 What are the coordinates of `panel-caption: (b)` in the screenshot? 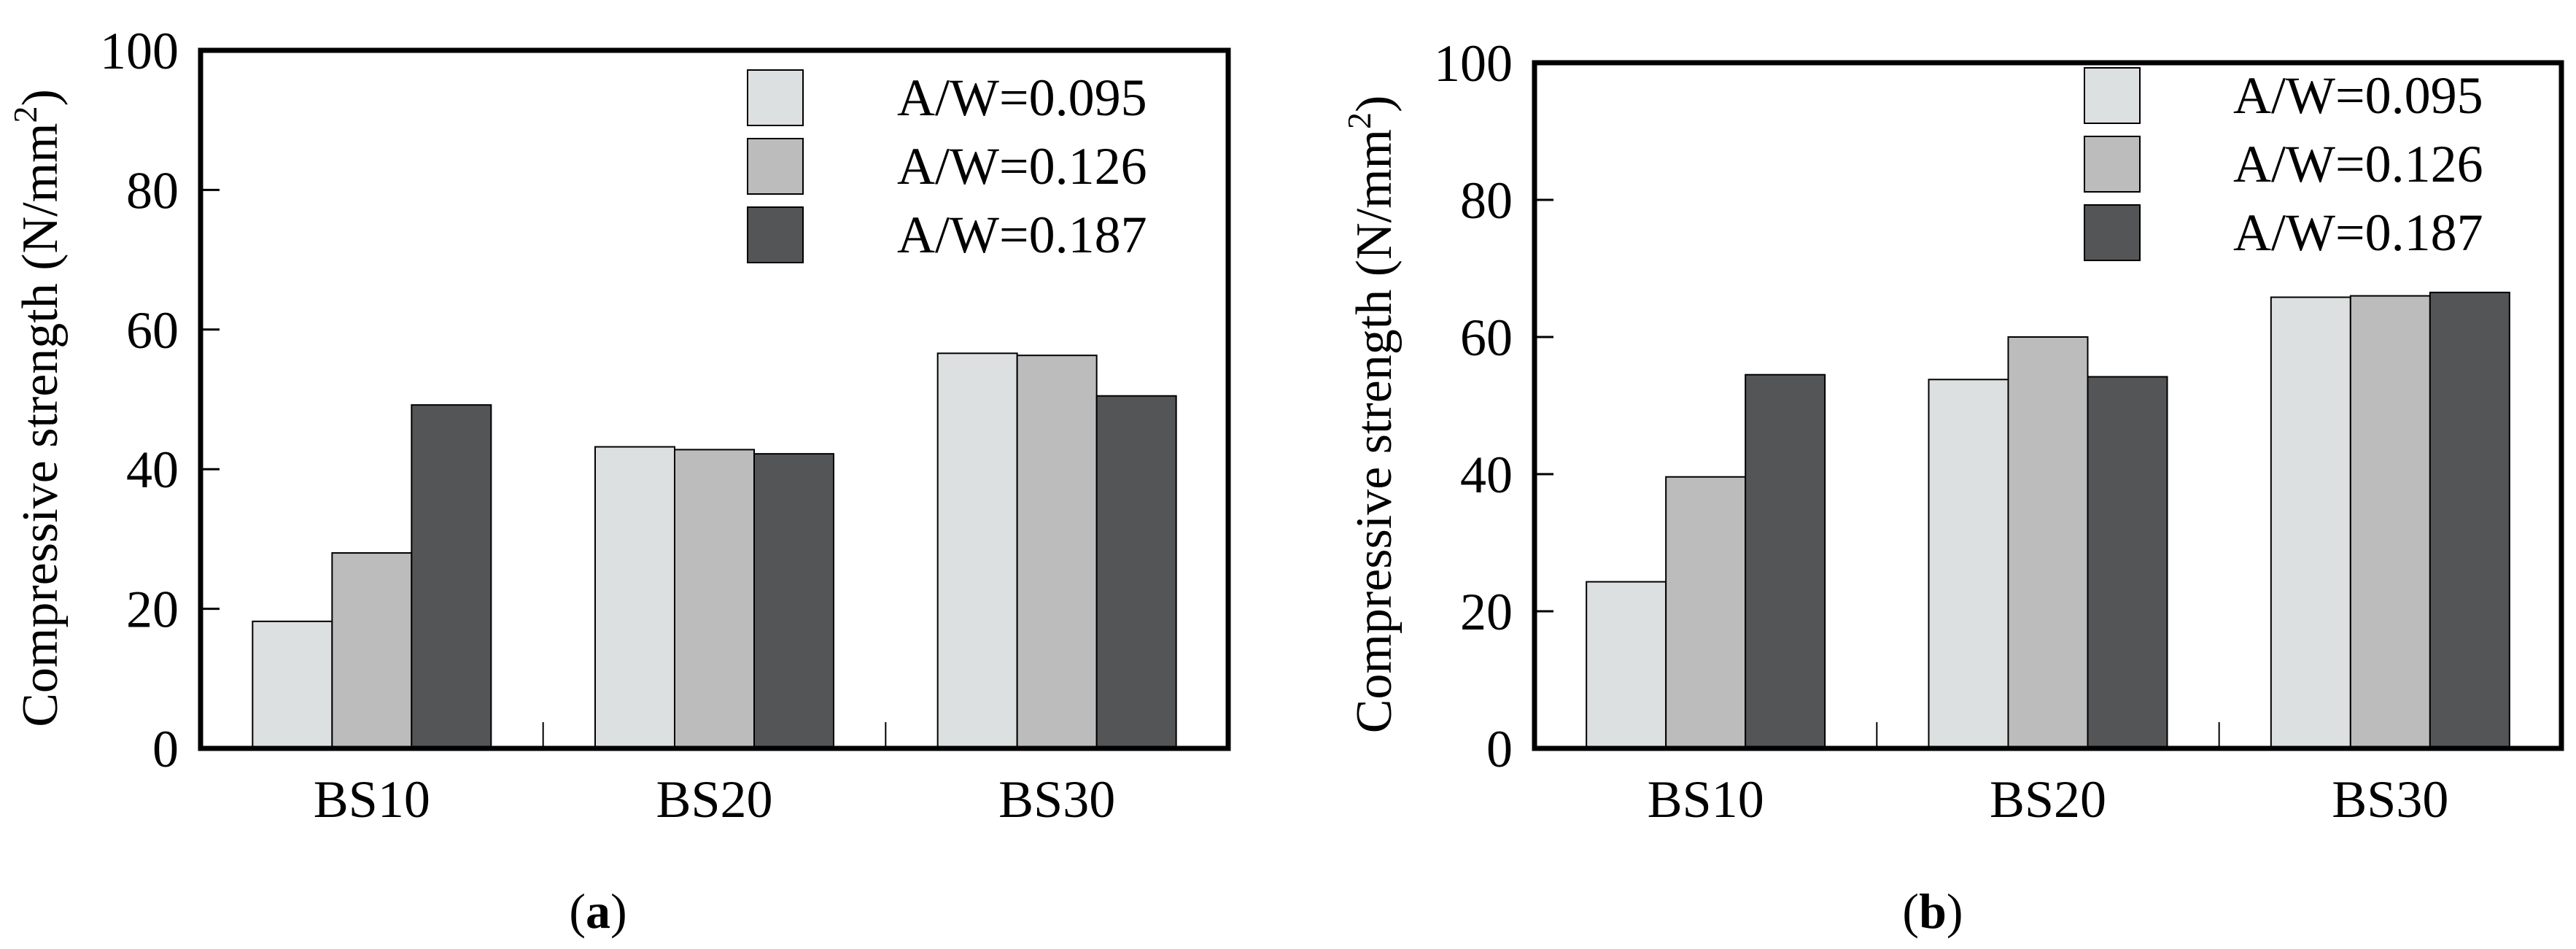 It's located at (1933, 911).